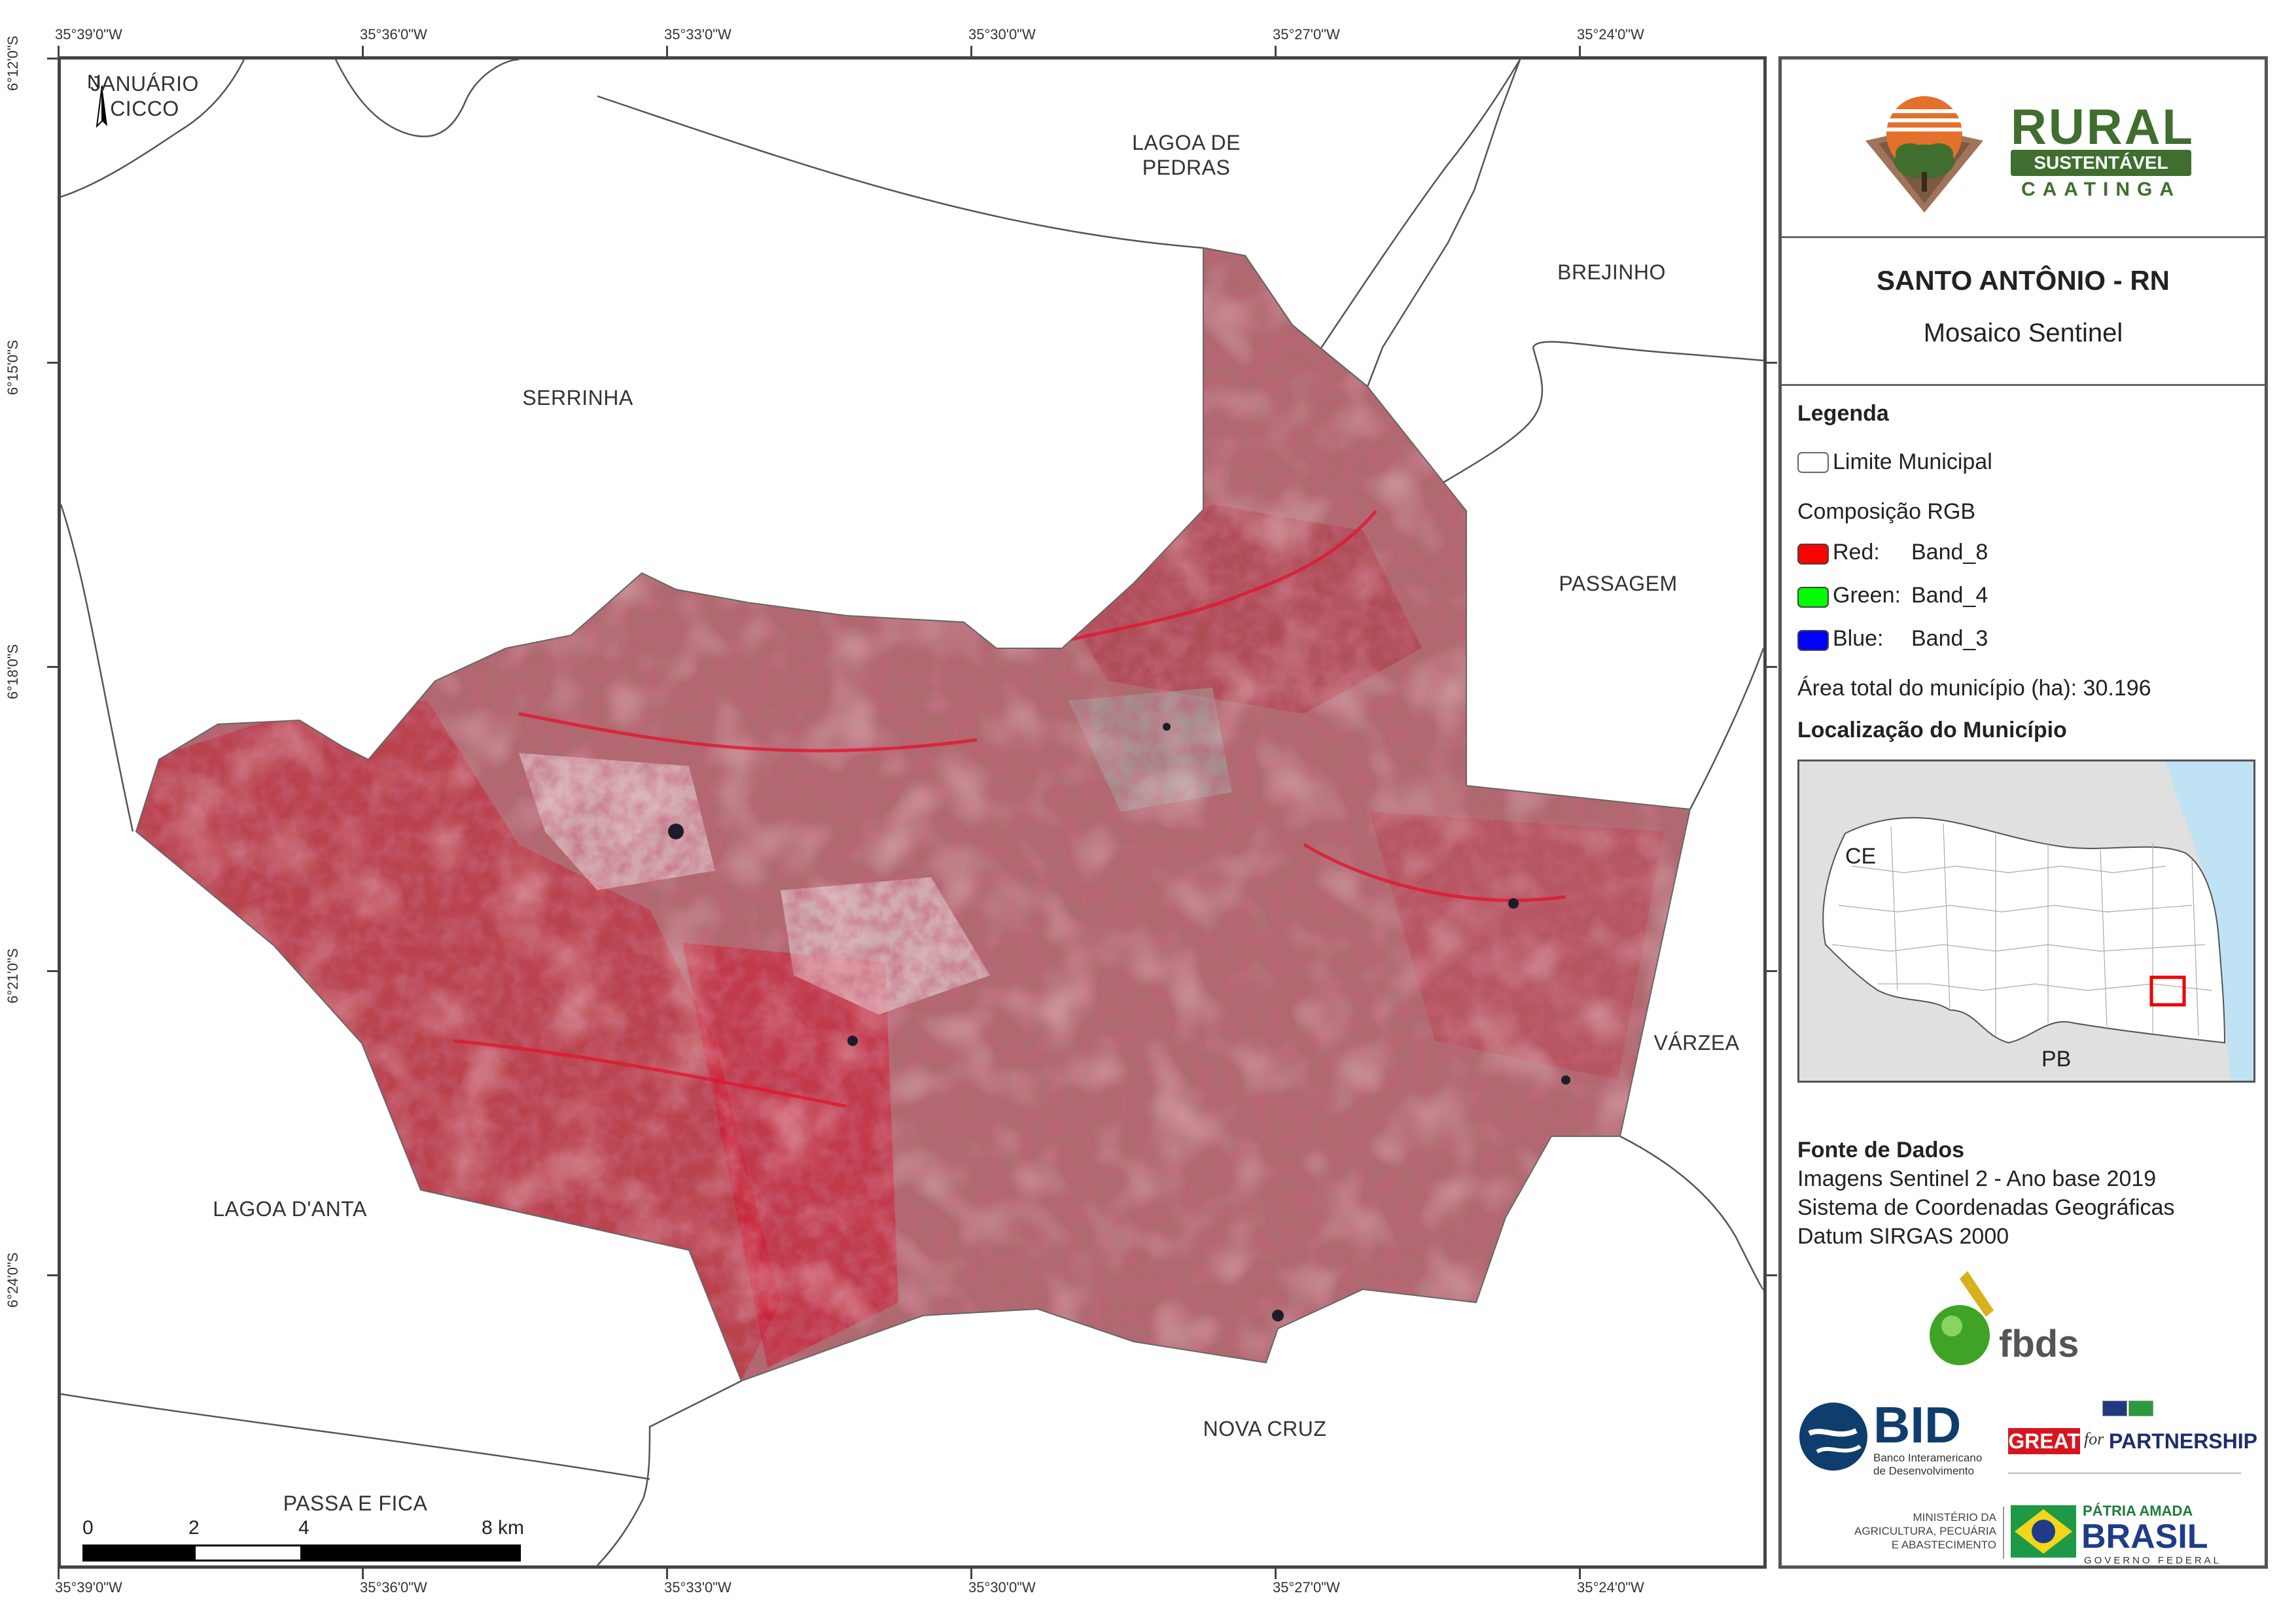 This screenshot has height=1623, width=2296. What do you see at coordinates (13, 368) in the screenshot?
I see `lat-left-2: 6°15'0"S` at bounding box center [13, 368].